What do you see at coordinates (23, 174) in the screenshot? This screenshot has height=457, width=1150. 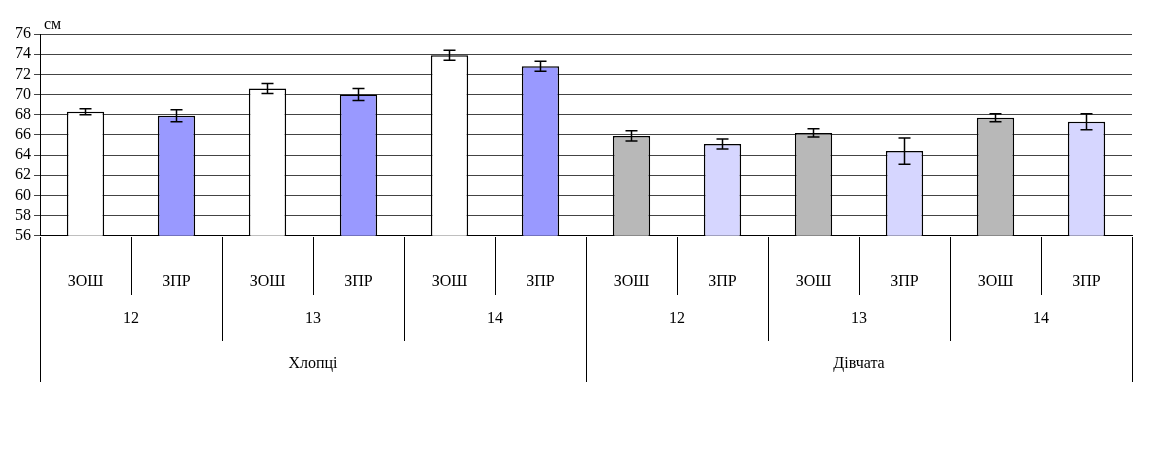 I see `y-tick-label: 62` at bounding box center [23, 174].